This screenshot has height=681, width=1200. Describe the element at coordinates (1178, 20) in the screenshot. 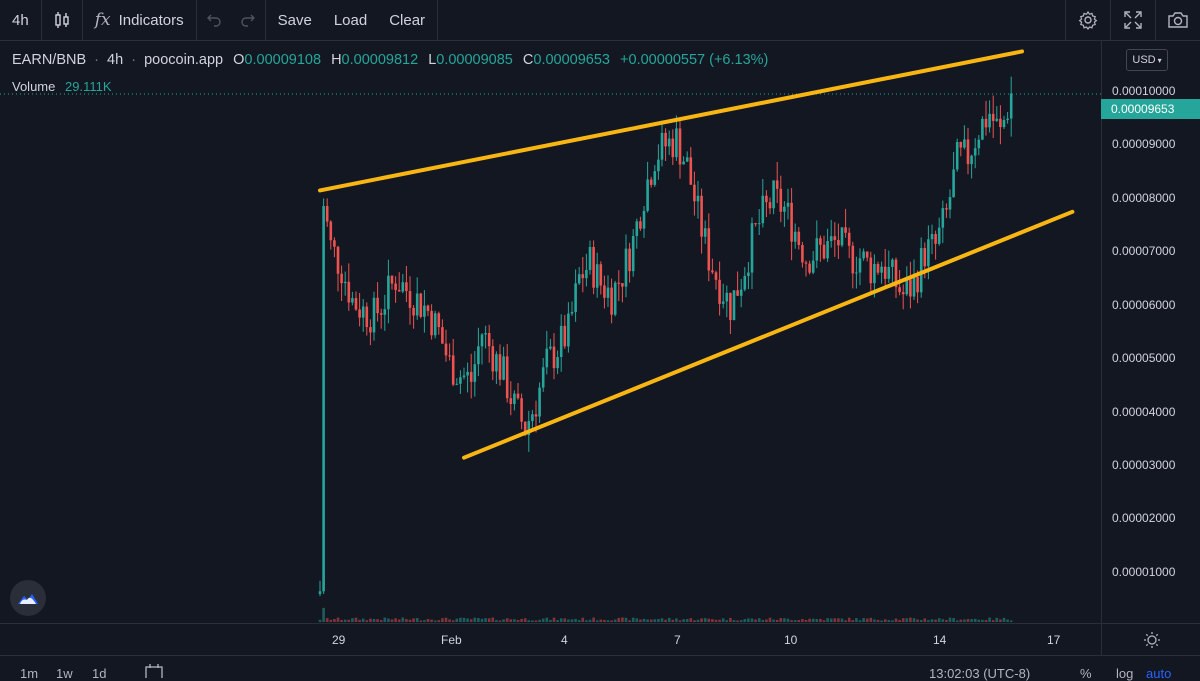

I see `snapshot-button` at that location.